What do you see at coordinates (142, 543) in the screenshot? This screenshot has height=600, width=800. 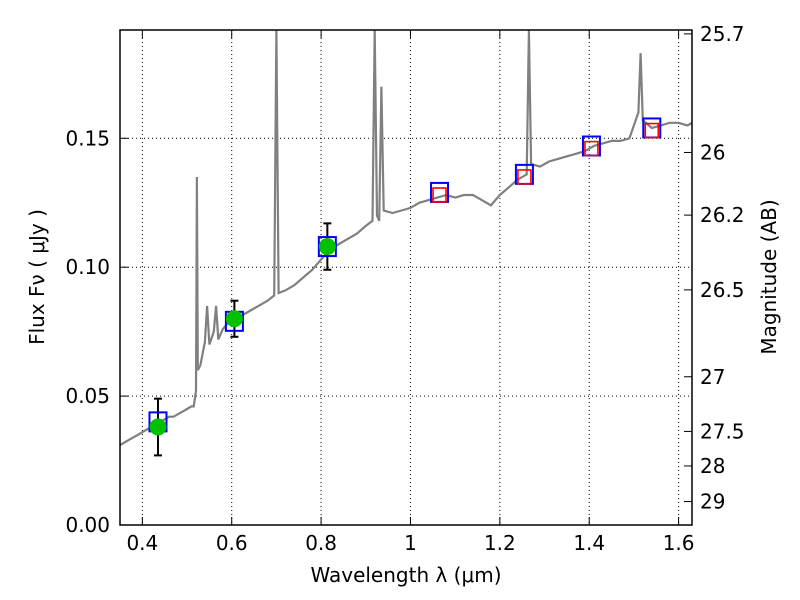 I see `x-tick-label: 0.4` at bounding box center [142, 543].